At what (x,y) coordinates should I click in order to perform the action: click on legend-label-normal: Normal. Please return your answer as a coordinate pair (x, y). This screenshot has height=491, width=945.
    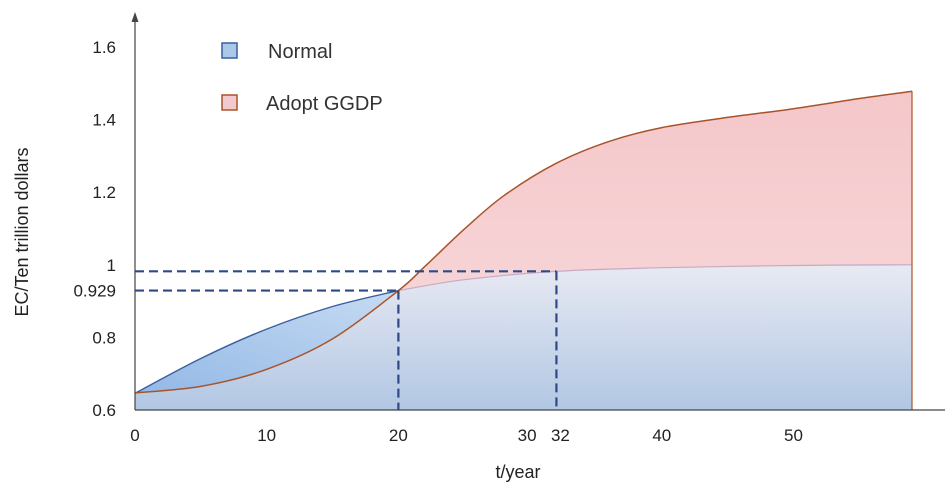
    Looking at the image, I should click on (300, 52).